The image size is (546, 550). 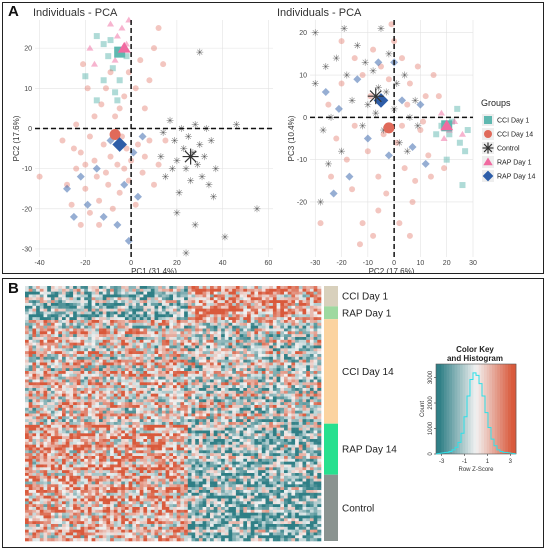 I want to click on data-point-control, so click(x=191, y=181).